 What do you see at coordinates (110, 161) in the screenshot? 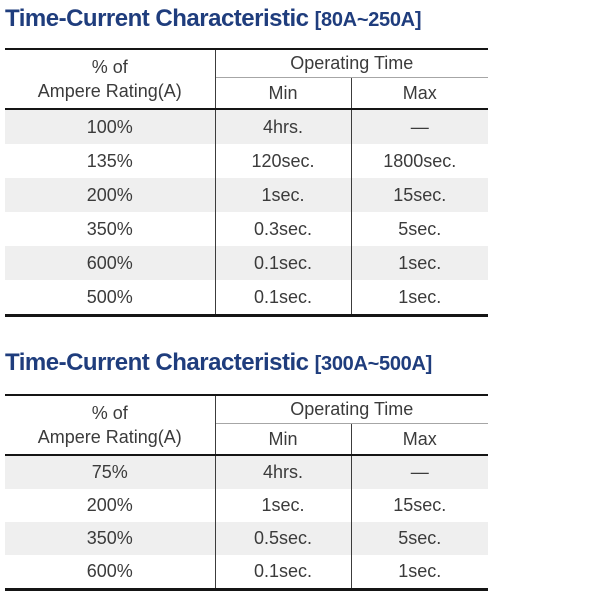
I see `rating-cell: 135%` at bounding box center [110, 161].